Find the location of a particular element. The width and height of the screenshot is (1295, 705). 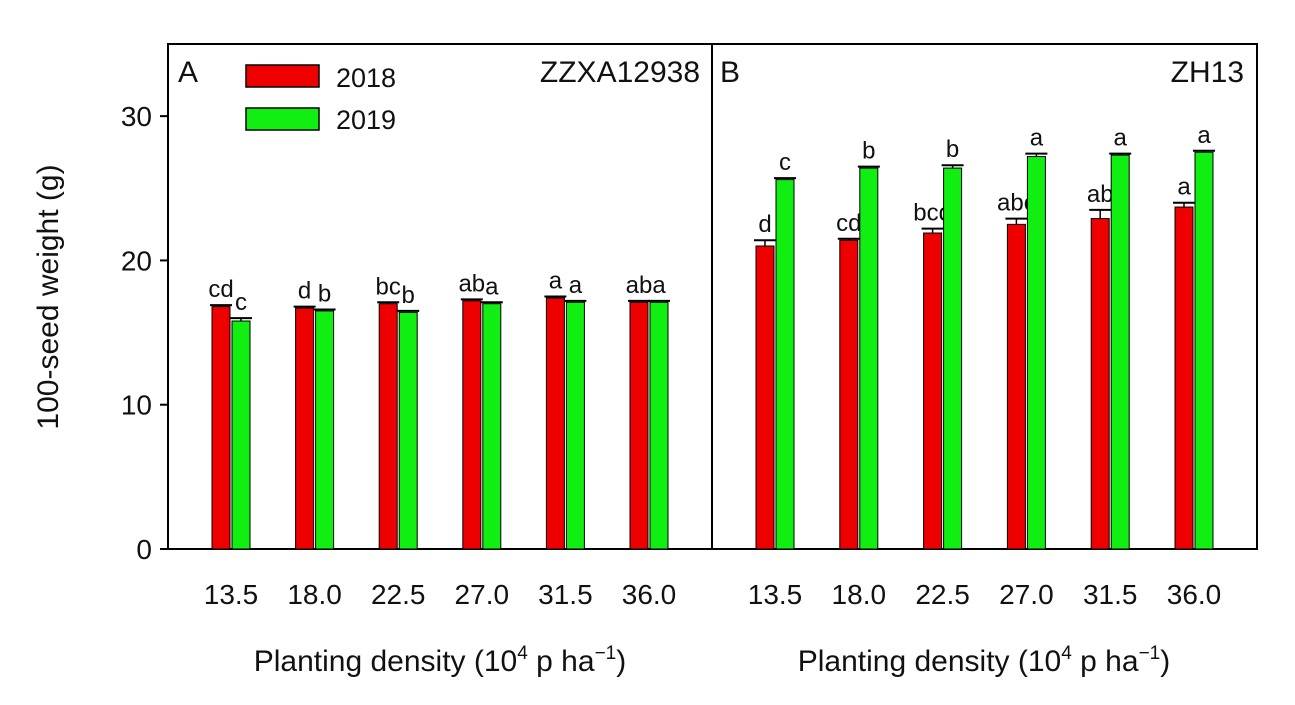

panel-b-title: ZH13 is located at coordinates (1207, 72).